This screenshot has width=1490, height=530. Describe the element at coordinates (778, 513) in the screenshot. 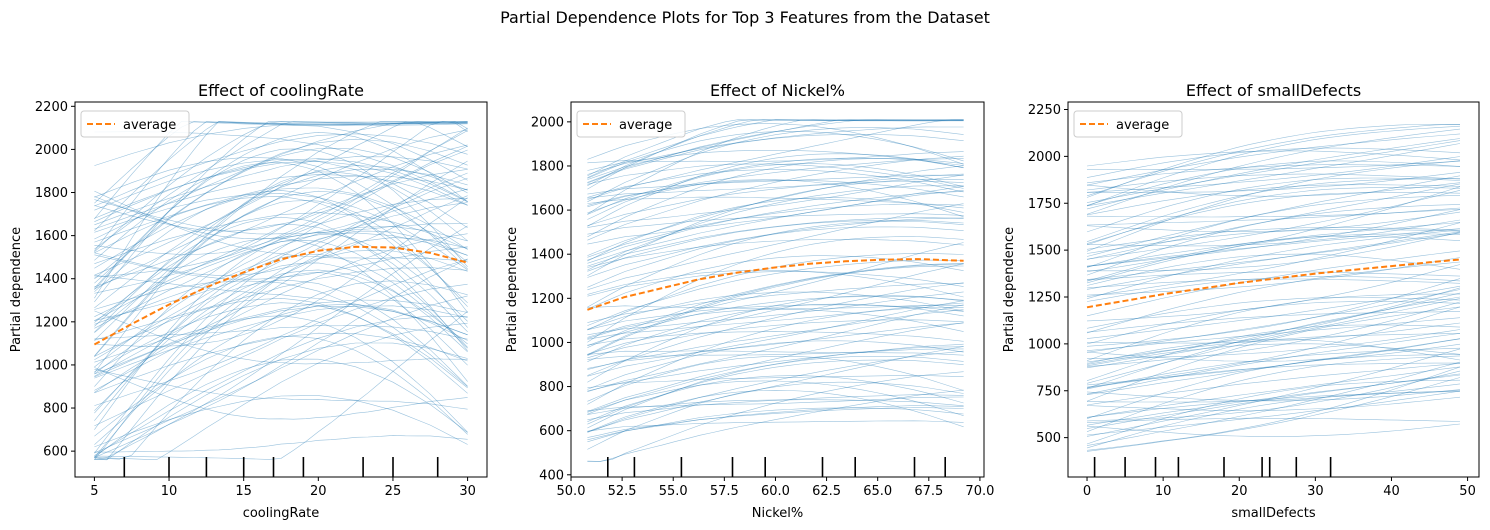

I see `x-axis-label: Nickel%` at that location.